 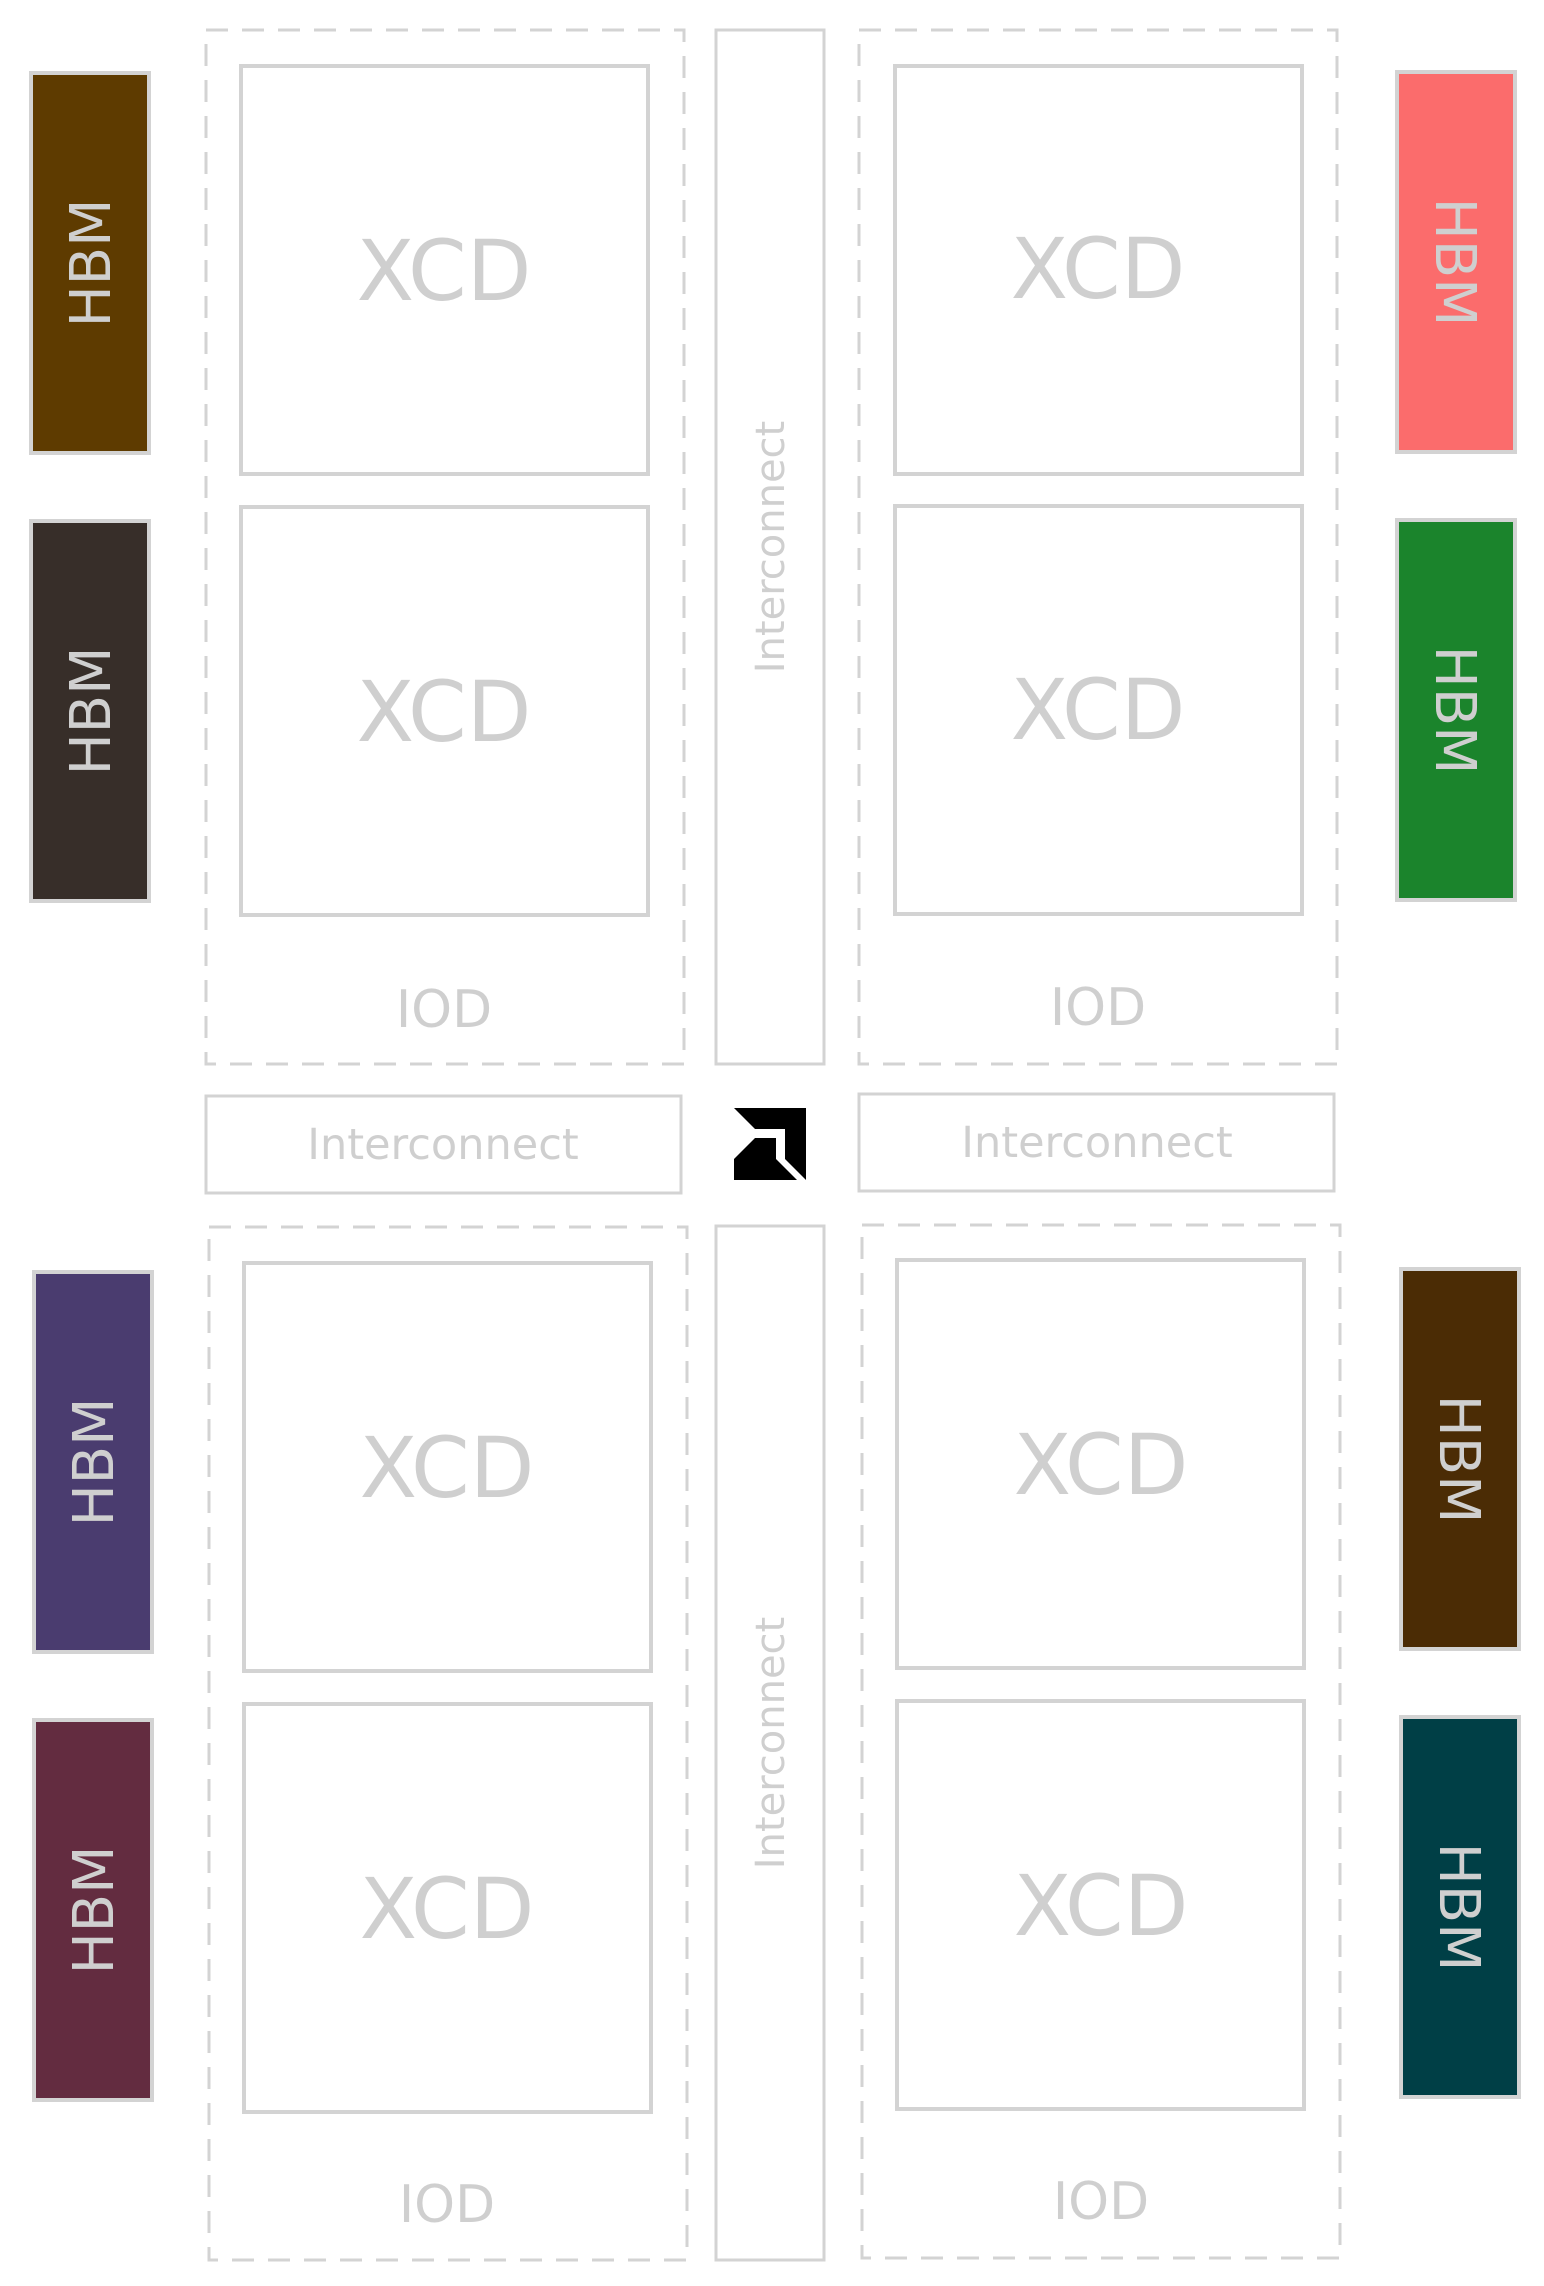 I want to click on quadrant-bottom-left: XCD XCD IOD, so click(x=448, y=1743).